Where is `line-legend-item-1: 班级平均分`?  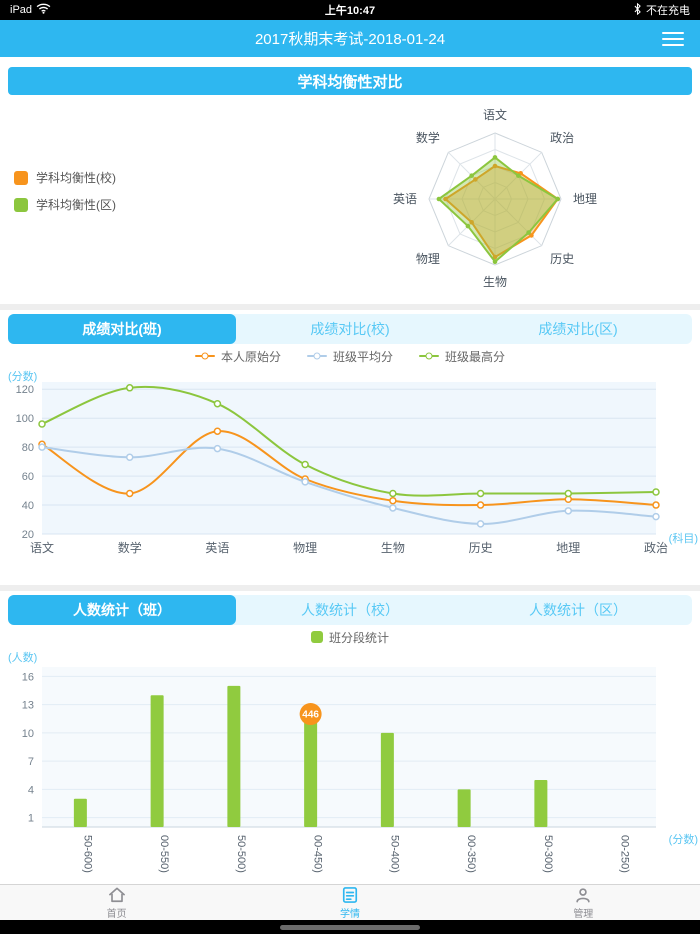
line-legend-item-1: 班级平均分 is located at coordinates (349, 356).